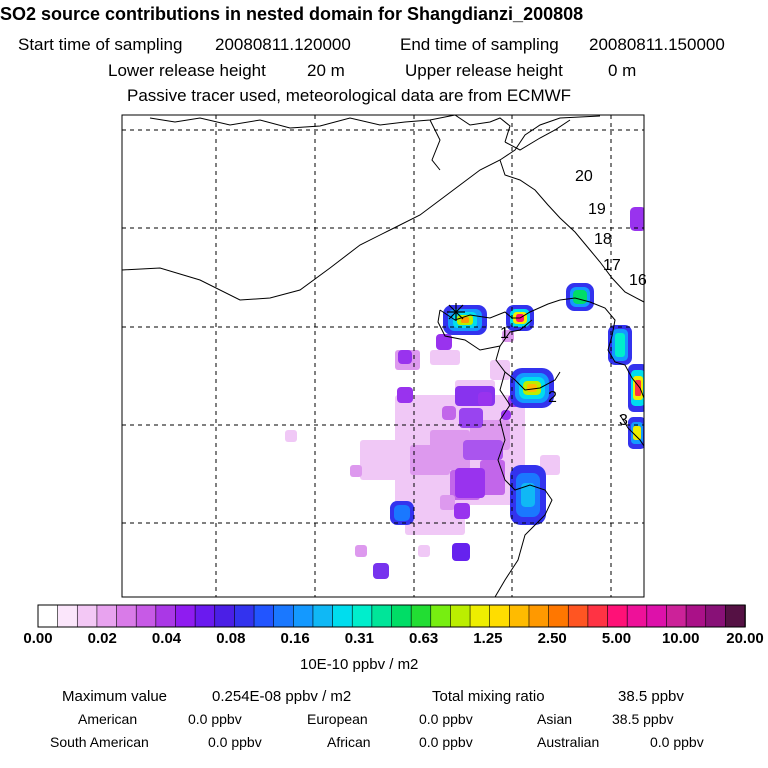 The height and width of the screenshot is (768, 768). Describe the element at coordinates (488, 638) in the screenshot. I see `colorbar-tick-label: 1.25` at that location.